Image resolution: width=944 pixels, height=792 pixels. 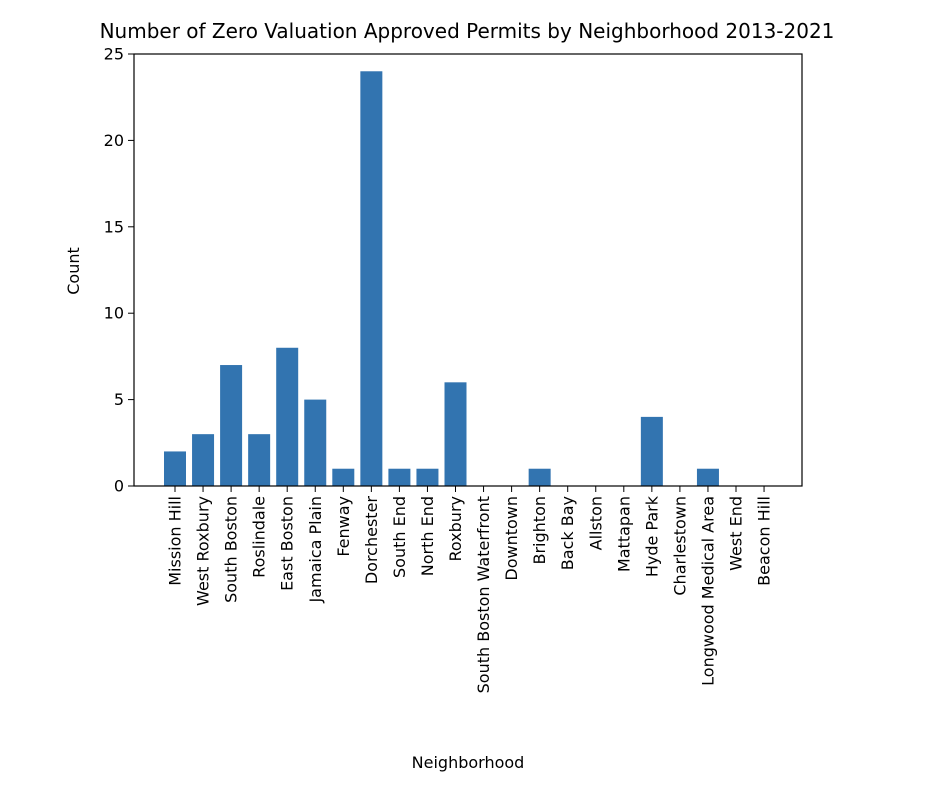 I want to click on y-tick-label: 0, so click(x=119, y=486).